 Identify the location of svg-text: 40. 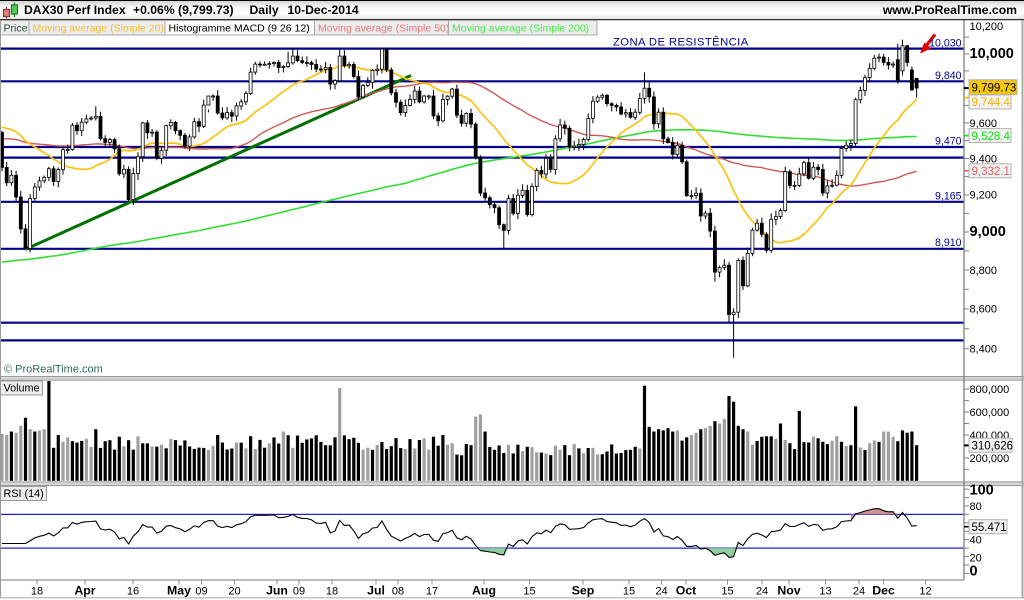
(976, 541).